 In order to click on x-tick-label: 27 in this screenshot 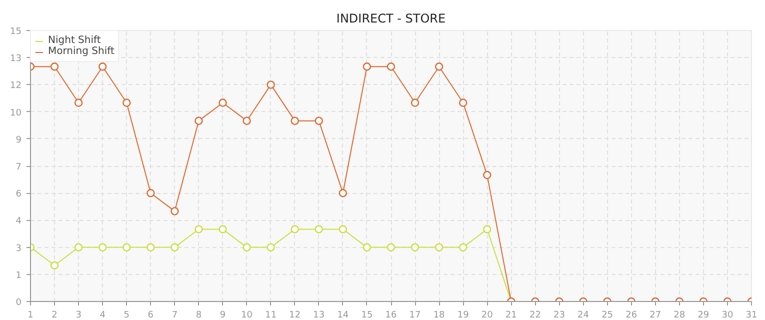, I will do `click(656, 315)`.